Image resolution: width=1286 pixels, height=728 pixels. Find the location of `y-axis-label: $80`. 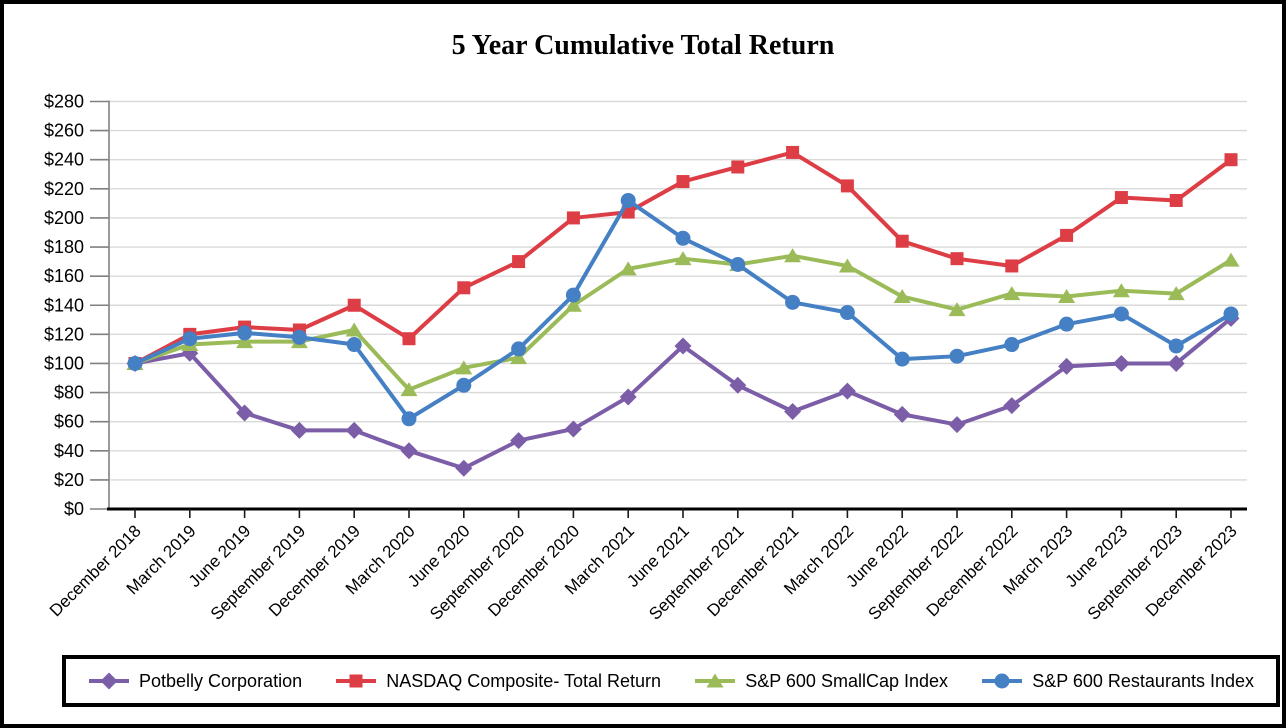

y-axis-label: $80 is located at coordinates (69, 393).